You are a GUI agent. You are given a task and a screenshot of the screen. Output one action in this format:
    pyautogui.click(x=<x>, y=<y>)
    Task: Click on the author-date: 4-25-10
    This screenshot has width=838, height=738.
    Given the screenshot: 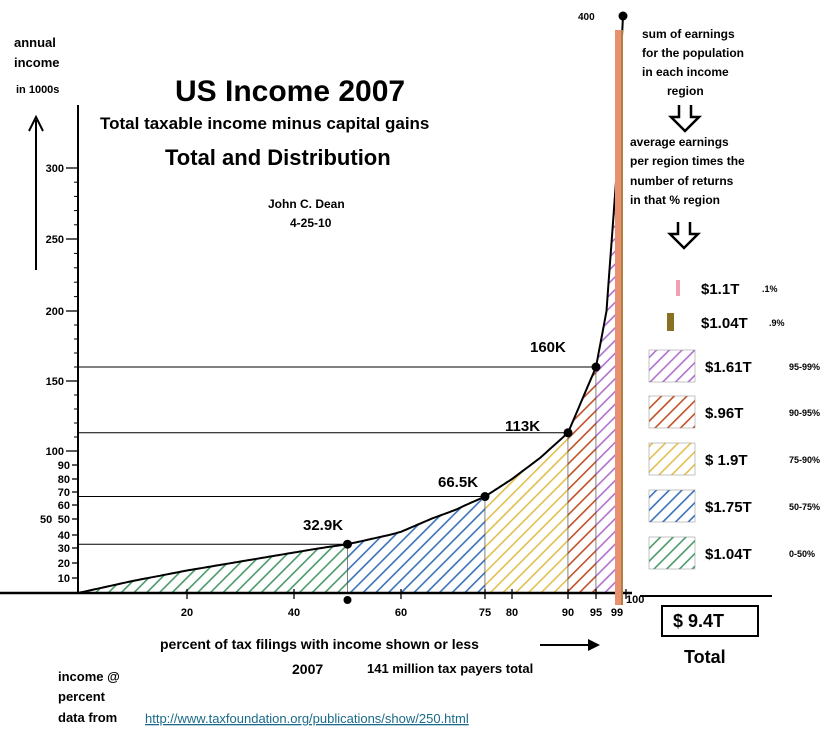 What is the action you would take?
    pyautogui.click(x=311, y=223)
    